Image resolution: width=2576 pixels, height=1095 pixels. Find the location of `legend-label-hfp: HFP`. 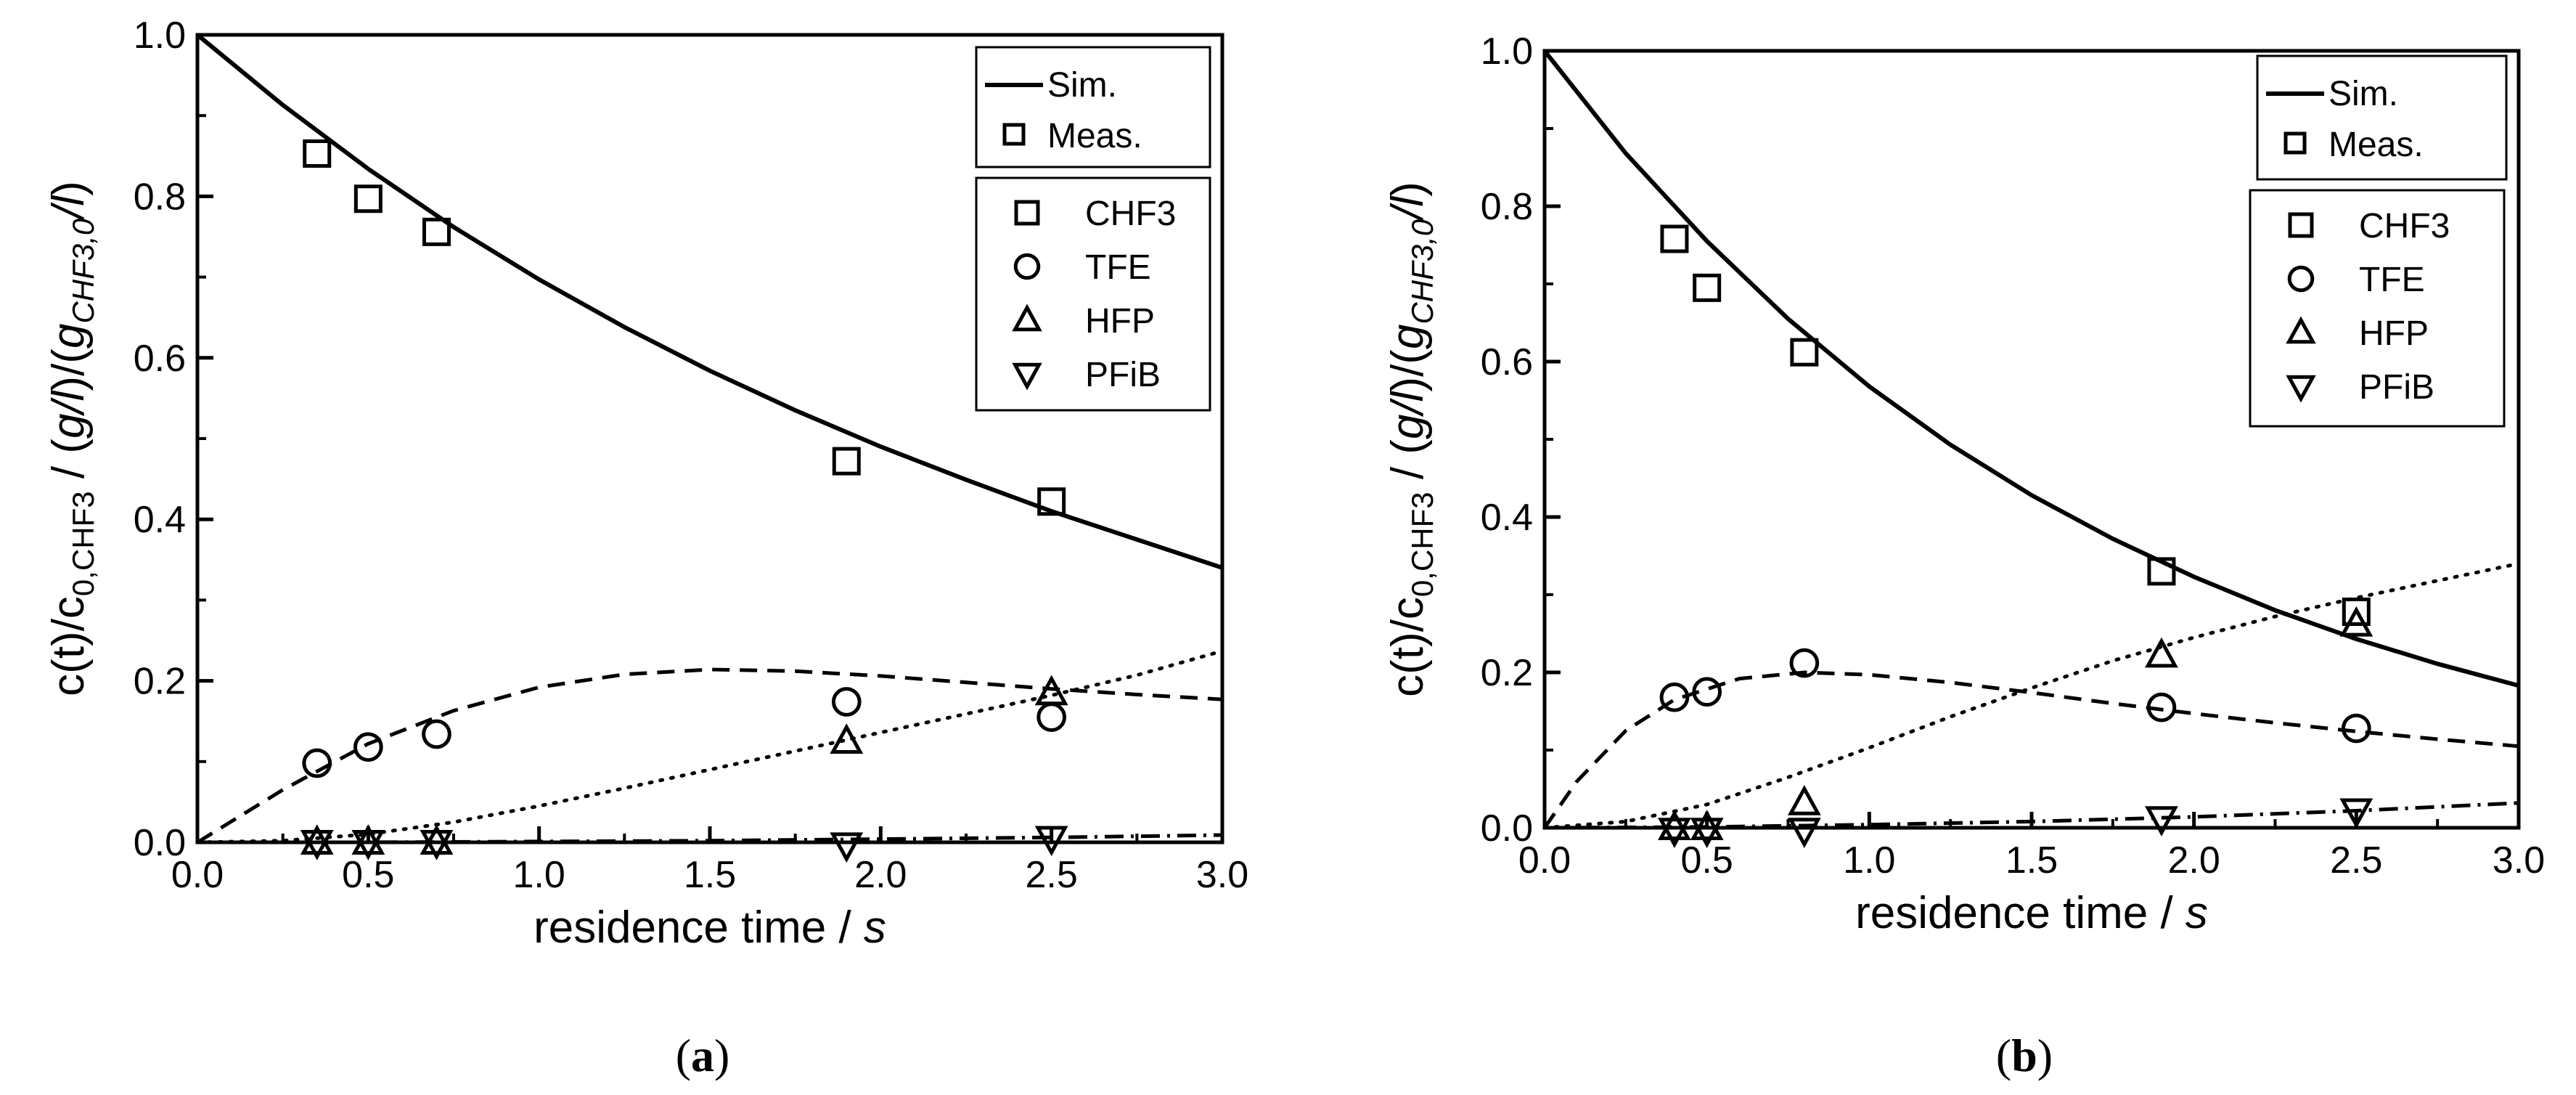

legend-label-hfp: HFP is located at coordinates (1120, 321).